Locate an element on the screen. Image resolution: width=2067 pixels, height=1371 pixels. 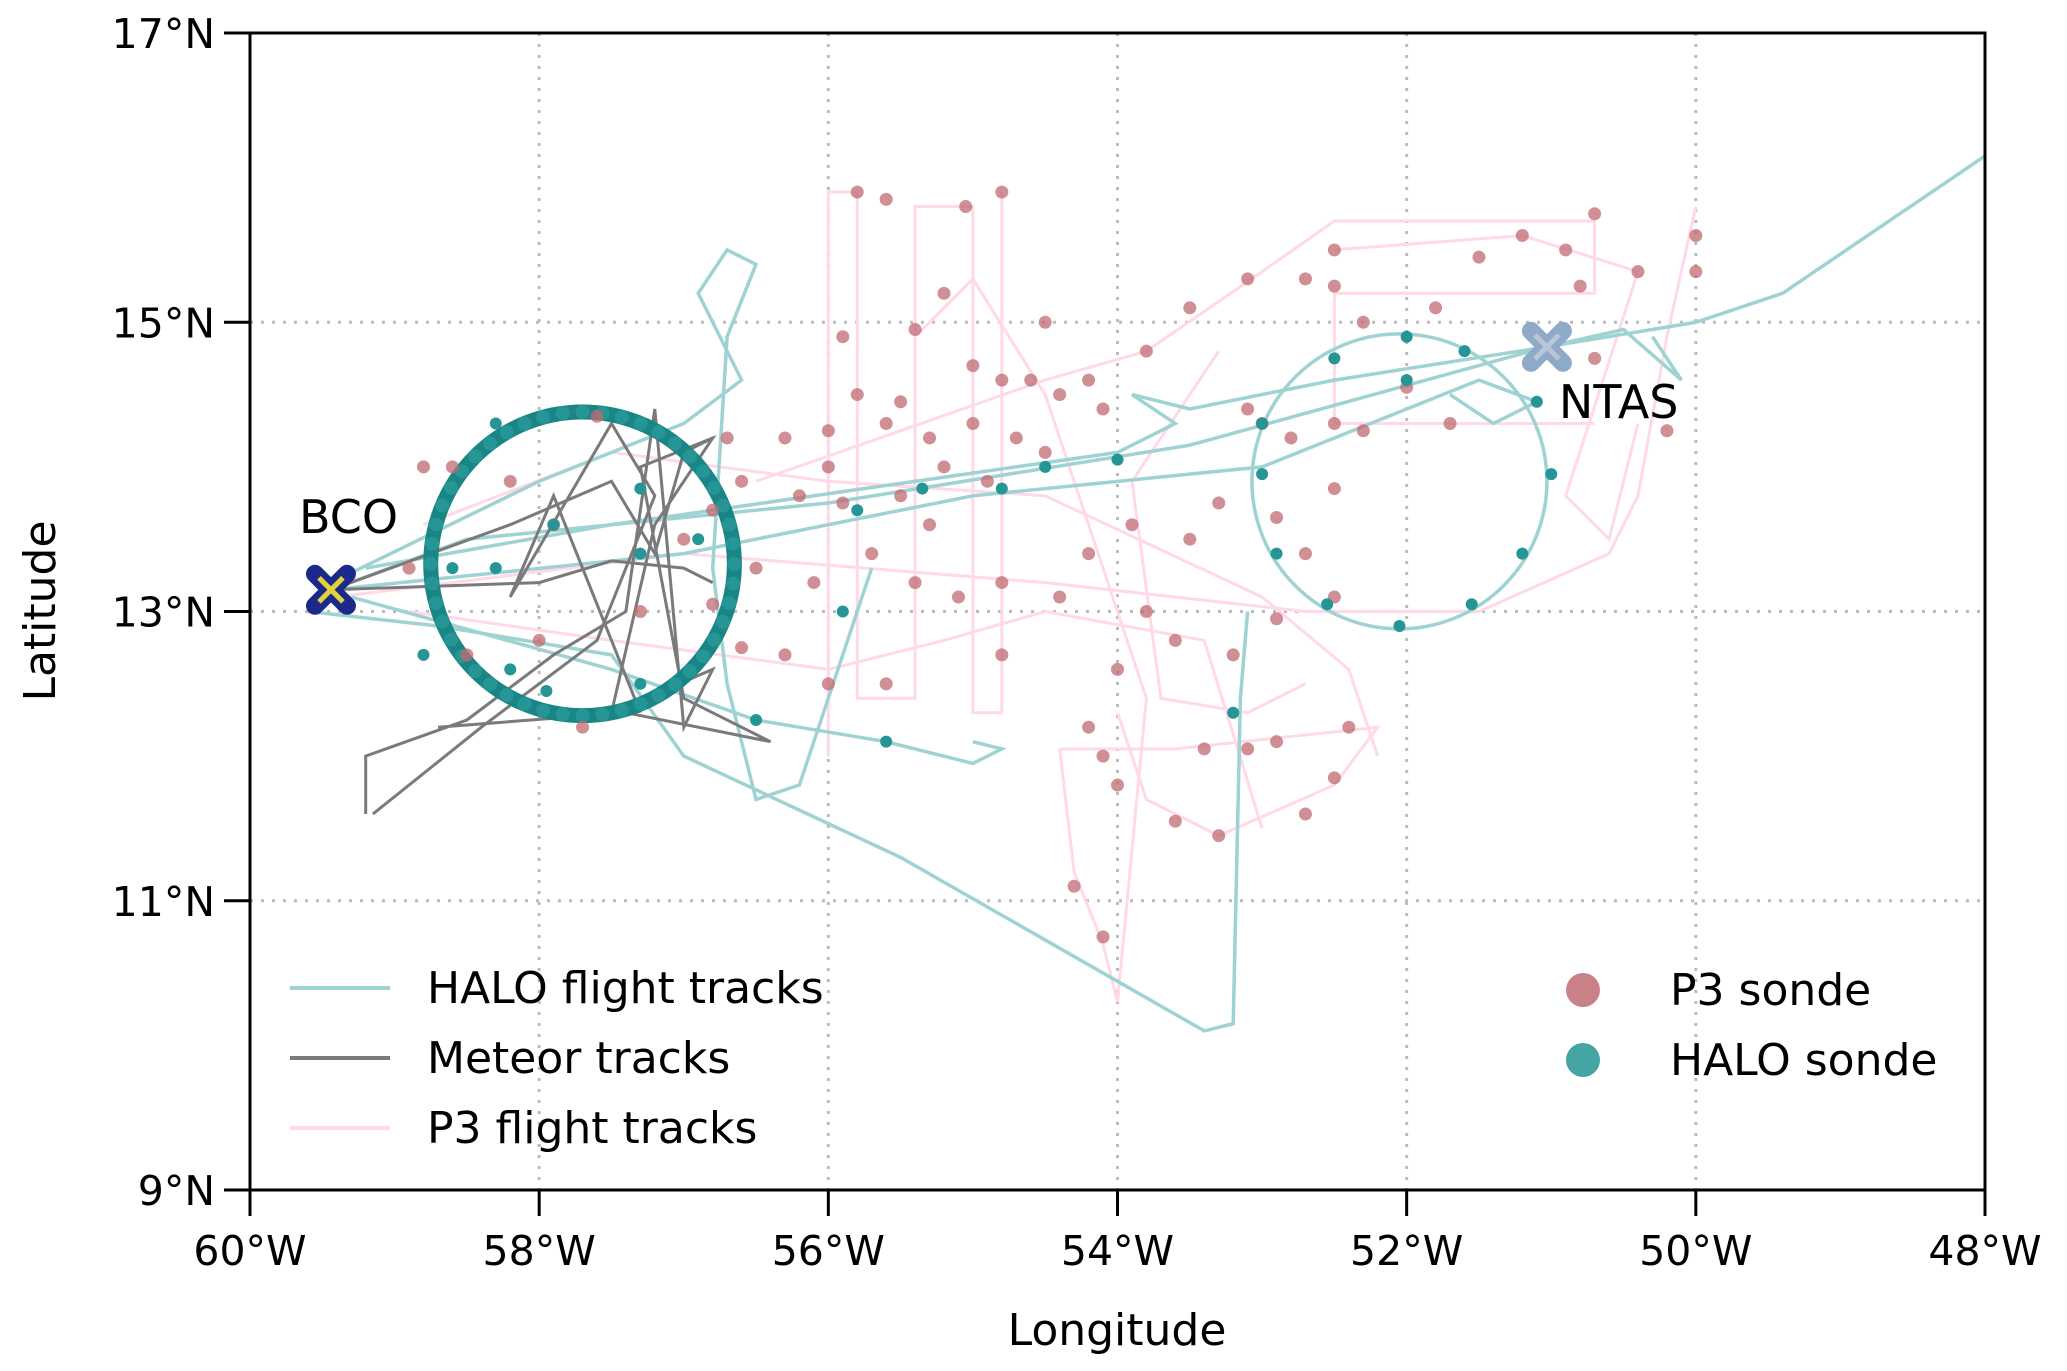
legend-label: HALO flight tracks is located at coordinates (625, 988).